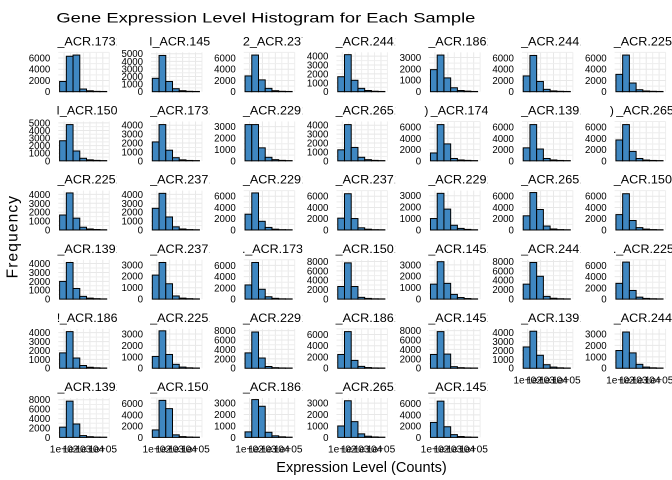 The height and width of the screenshot is (480, 672). I want to click on svg-text: _ACR.2291, so click(460, 180).